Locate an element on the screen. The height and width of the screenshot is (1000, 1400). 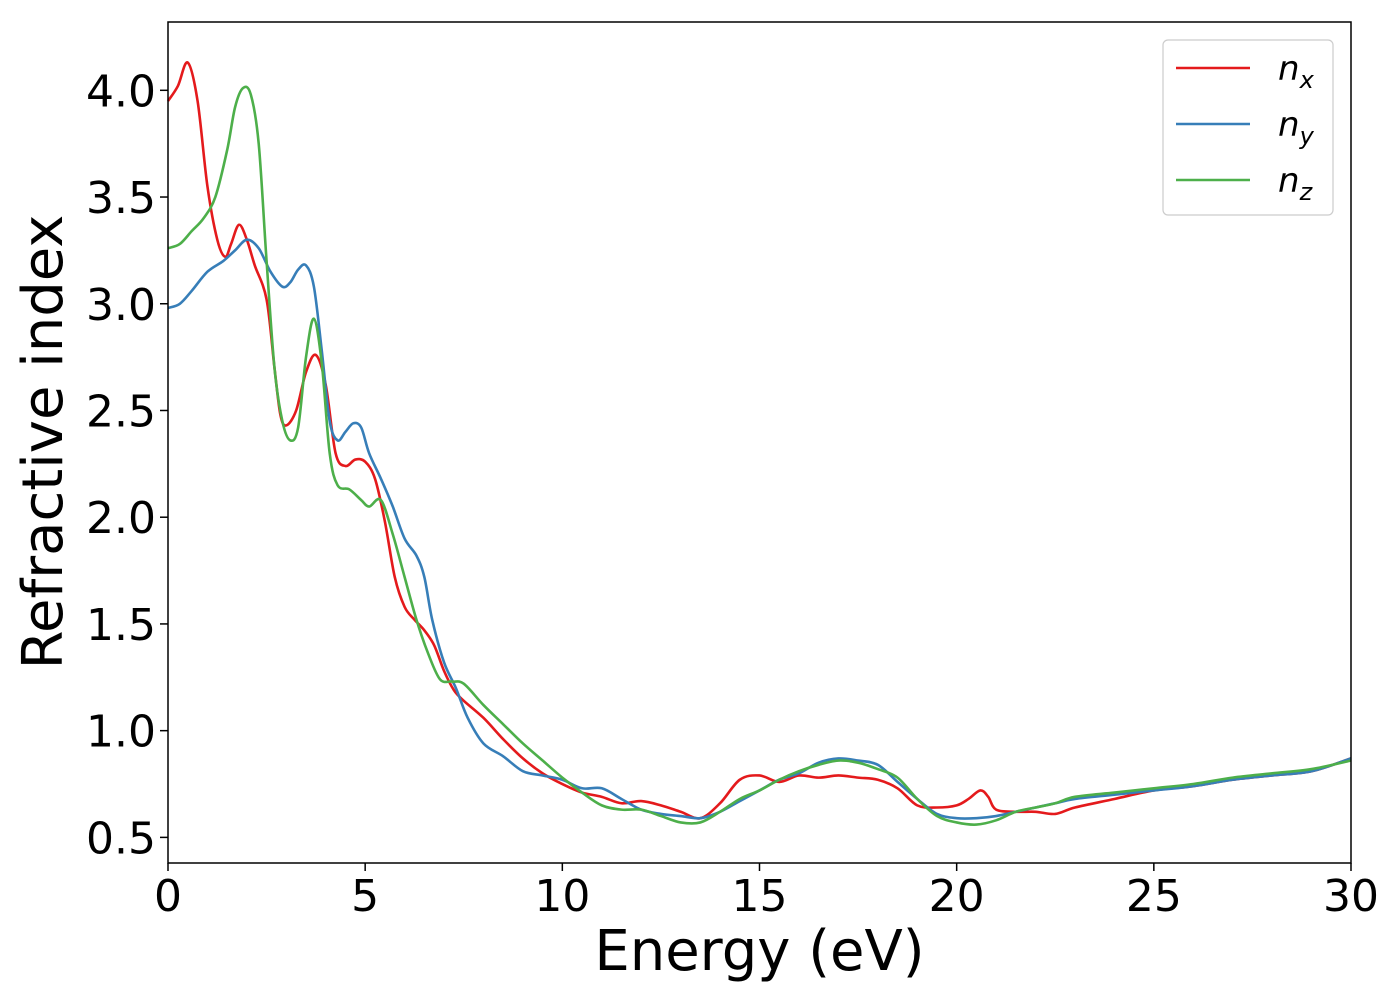
legend-label-n_y: ny is located at coordinates (1296, 127).